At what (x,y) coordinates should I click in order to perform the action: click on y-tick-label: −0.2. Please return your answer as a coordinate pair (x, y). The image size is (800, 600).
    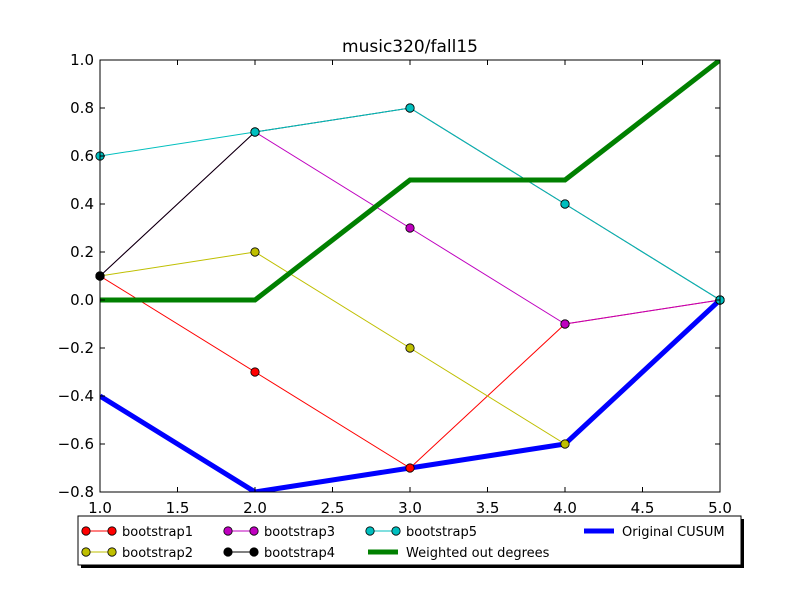
    Looking at the image, I should click on (76, 348).